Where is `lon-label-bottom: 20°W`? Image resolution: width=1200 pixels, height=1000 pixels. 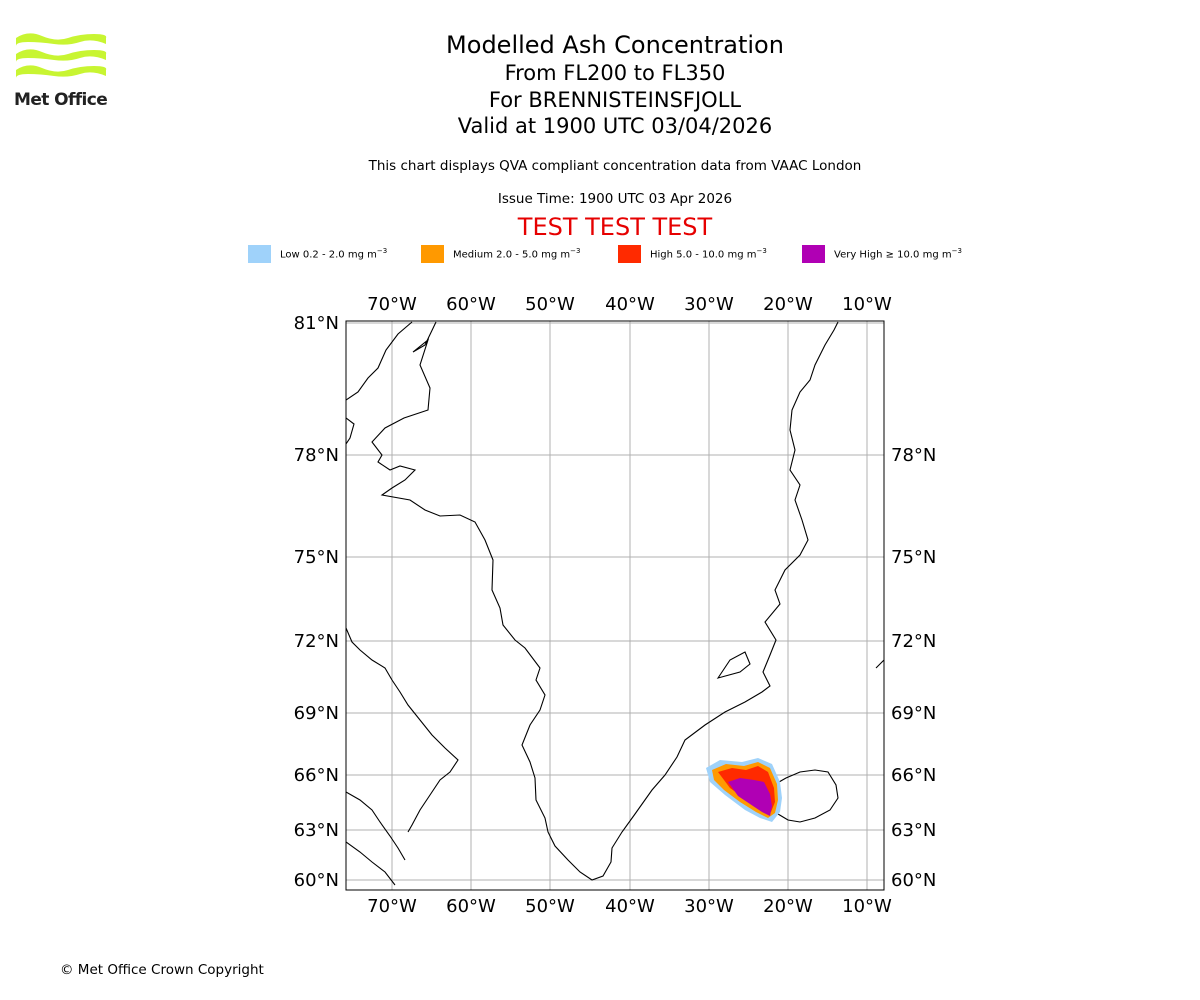
lon-label-bottom: 20°W is located at coordinates (788, 906).